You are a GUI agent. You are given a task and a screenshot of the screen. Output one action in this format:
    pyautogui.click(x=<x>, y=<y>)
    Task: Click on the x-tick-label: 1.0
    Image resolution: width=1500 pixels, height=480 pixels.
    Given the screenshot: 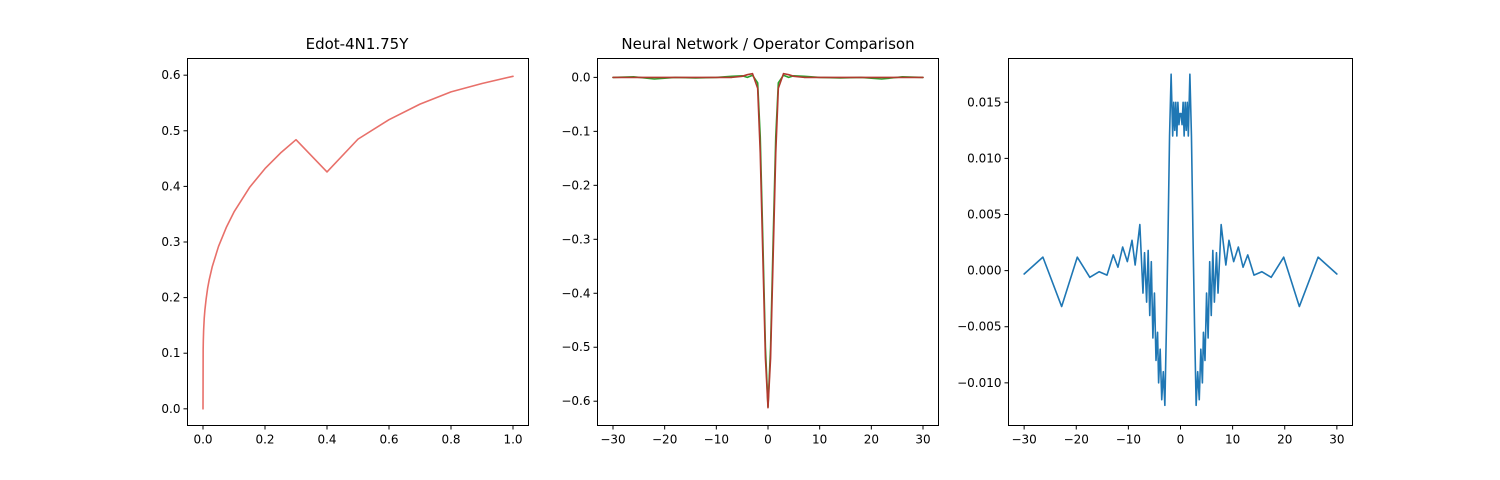 What is the action you would take?
    pyautogui.click(x=512, y=440)
    